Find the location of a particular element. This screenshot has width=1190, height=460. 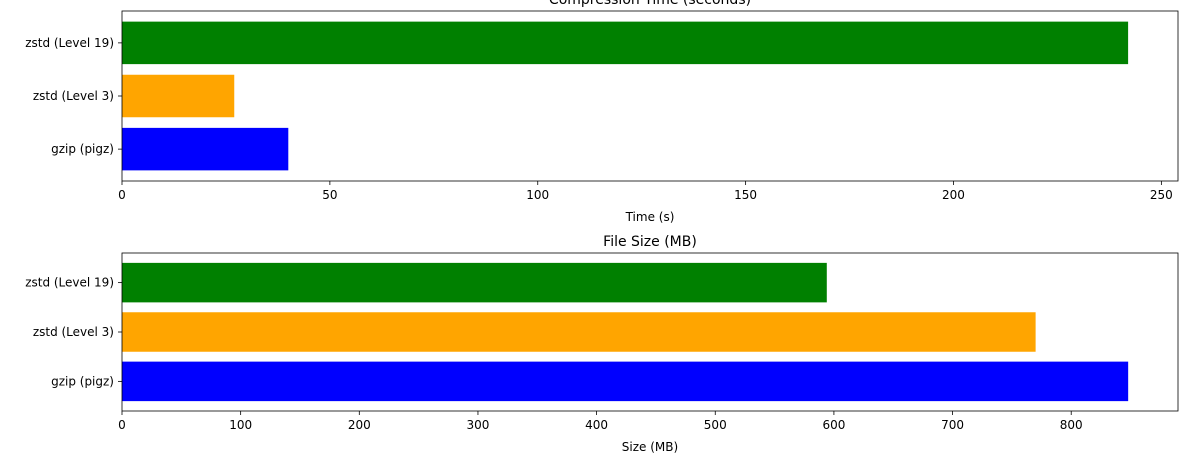

panel-2-xtick-label-3: 200 is located at coordinates (359, 425).